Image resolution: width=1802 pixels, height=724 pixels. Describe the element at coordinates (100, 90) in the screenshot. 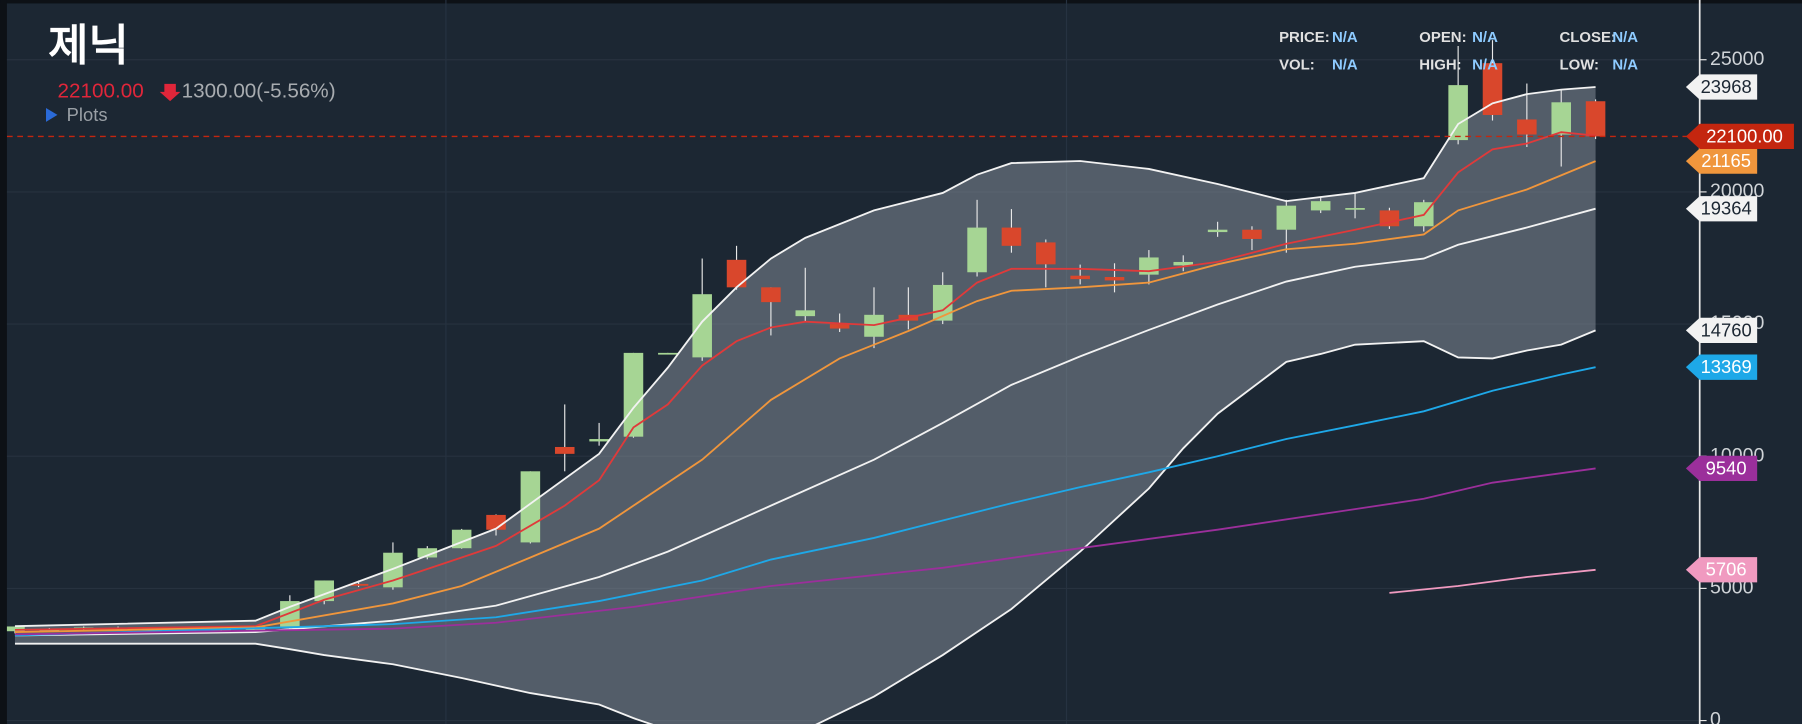

I see `price: 22100.00` at that location.